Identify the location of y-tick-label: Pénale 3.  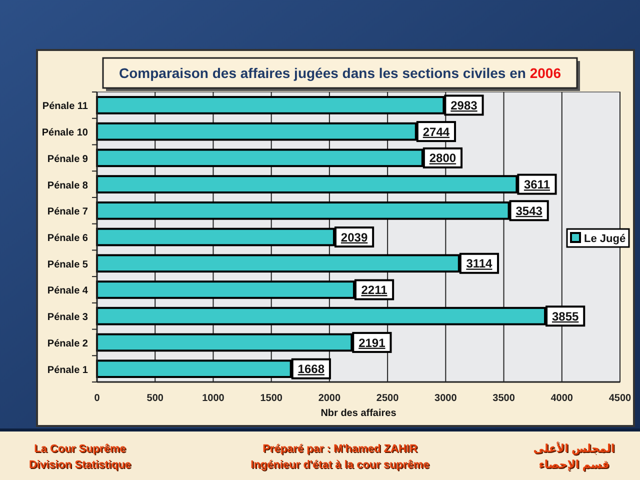
(67, 318).